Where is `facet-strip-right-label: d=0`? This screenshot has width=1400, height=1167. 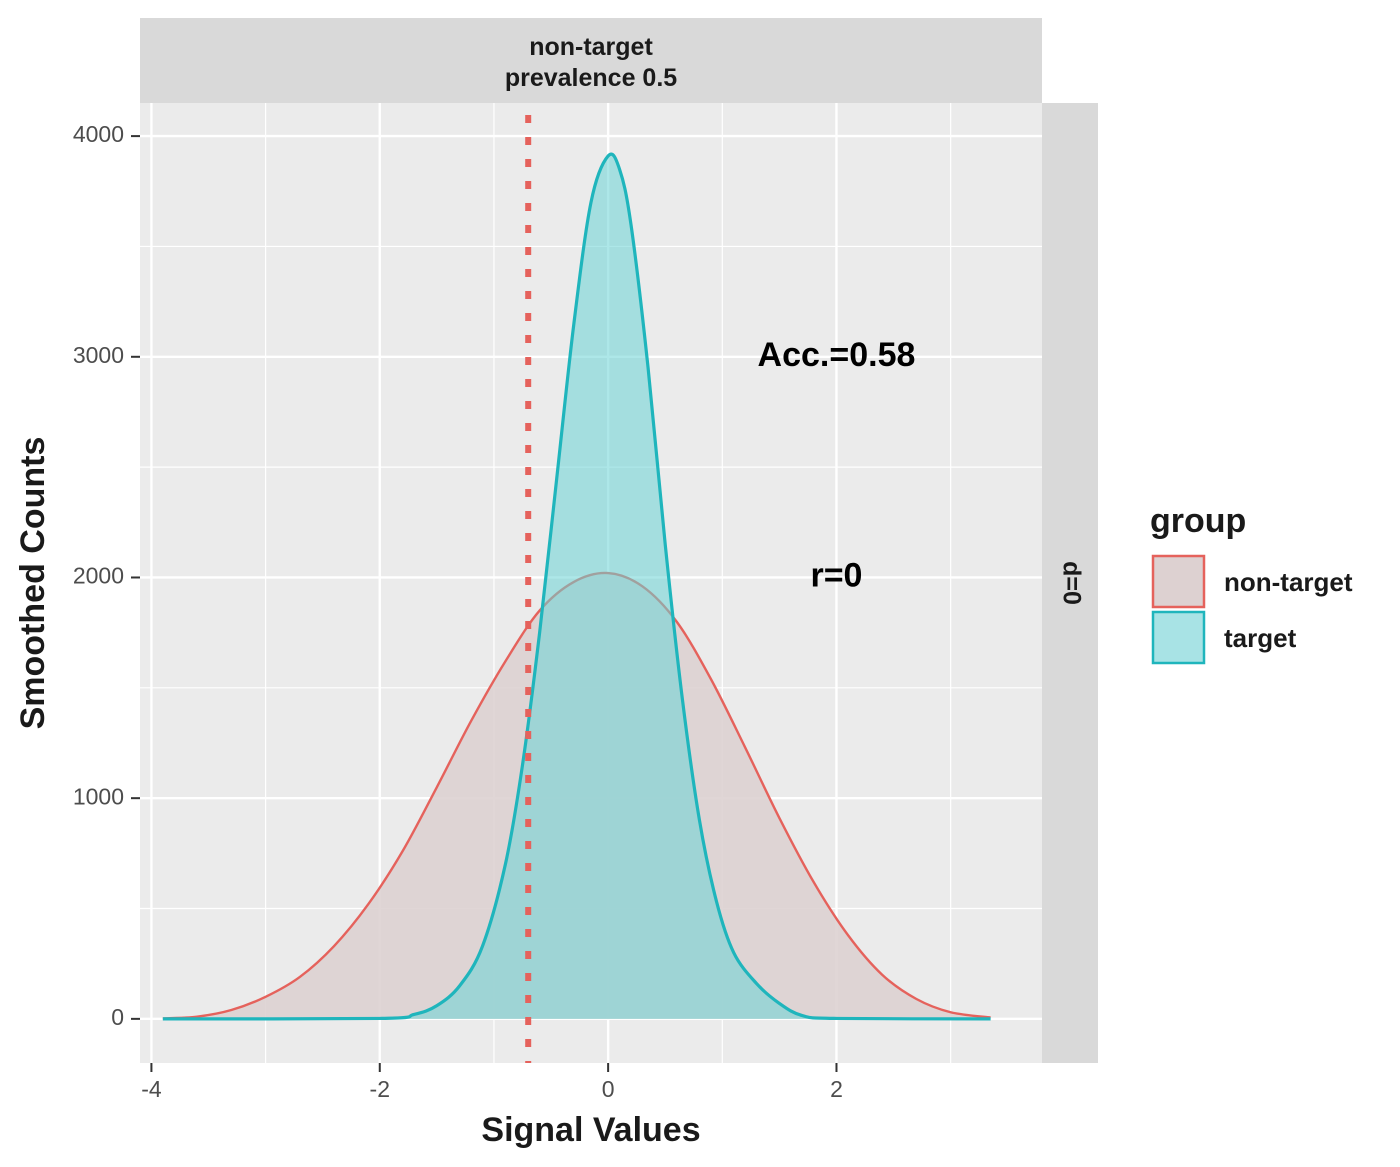 facet-strip-right-label: d=0 is located at coordinates (1071, 583).